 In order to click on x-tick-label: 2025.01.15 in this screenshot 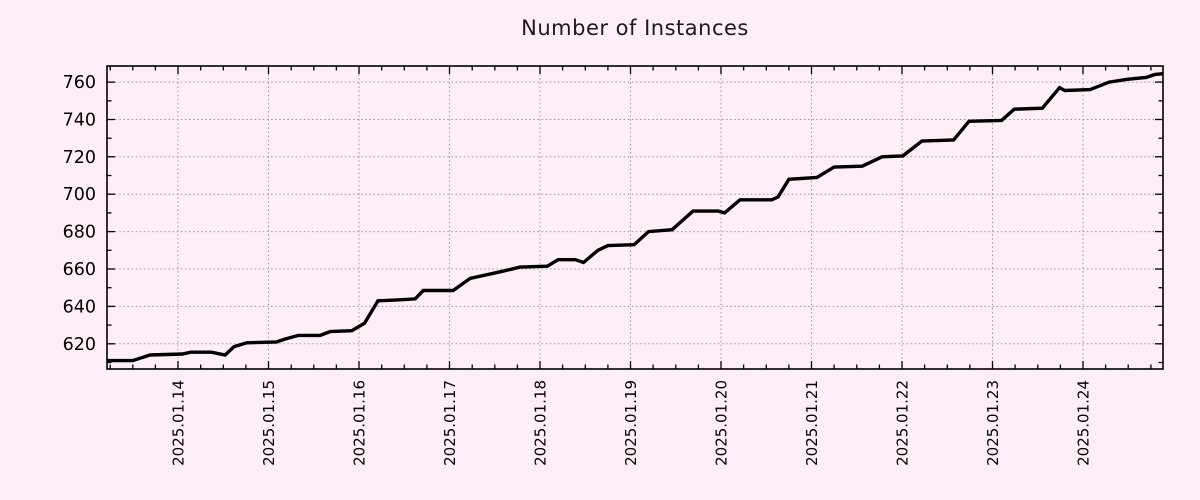, I will do `click(269, 423)`.